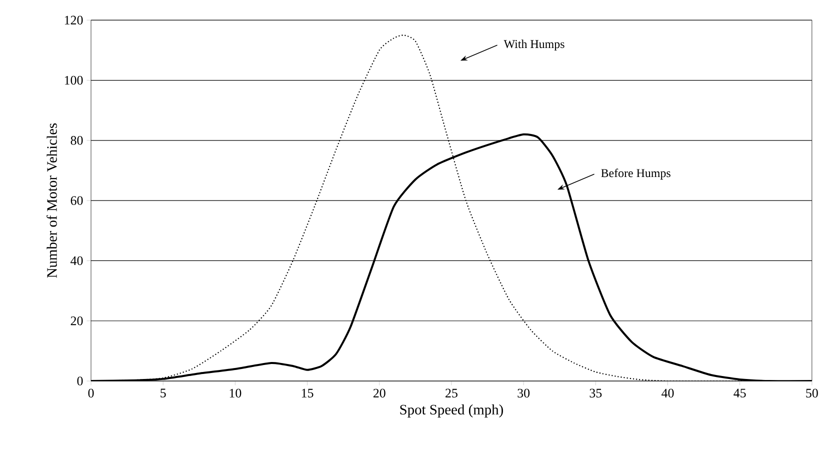  Describe the element at coordinates (308, 393) in the screenshot. I see `x-tick-label: 15` at that location.